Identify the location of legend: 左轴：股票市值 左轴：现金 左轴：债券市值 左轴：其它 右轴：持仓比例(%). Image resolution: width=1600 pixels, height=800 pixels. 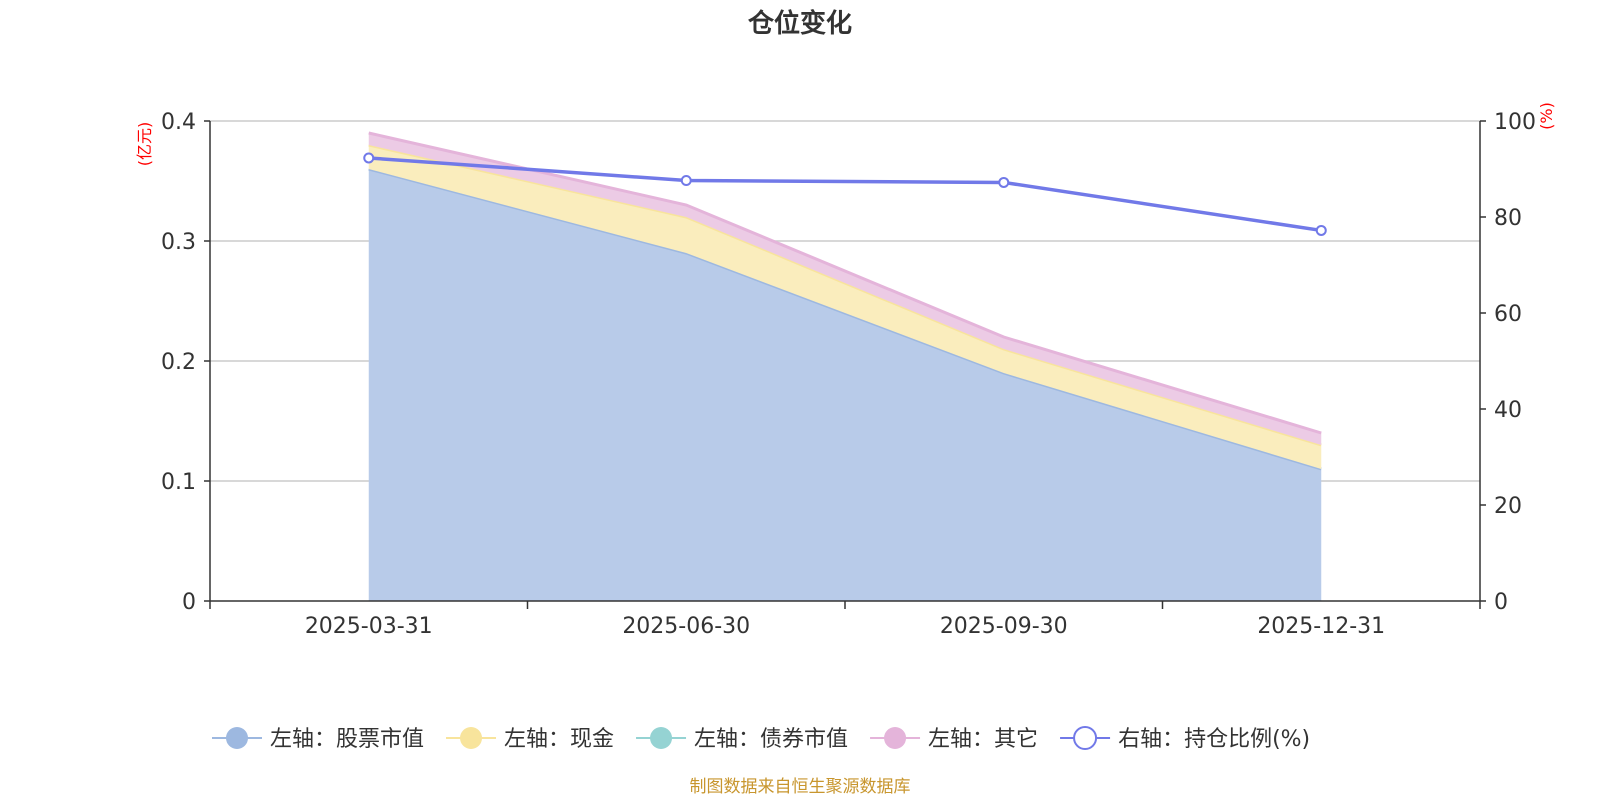
(761, 739).